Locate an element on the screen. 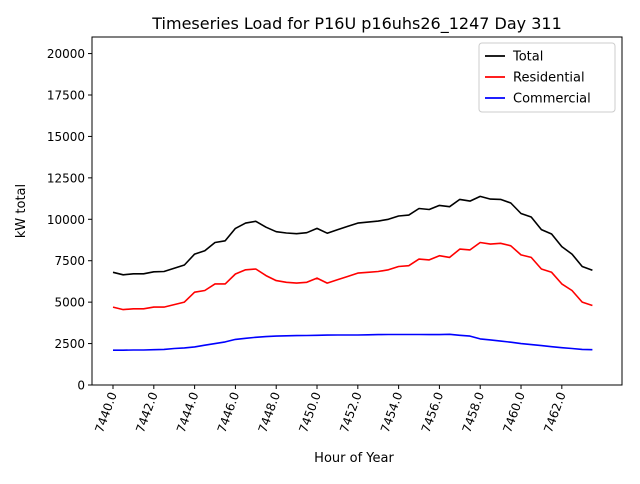  legend: Total Residential Commercial is located at coordinates (547, 77).